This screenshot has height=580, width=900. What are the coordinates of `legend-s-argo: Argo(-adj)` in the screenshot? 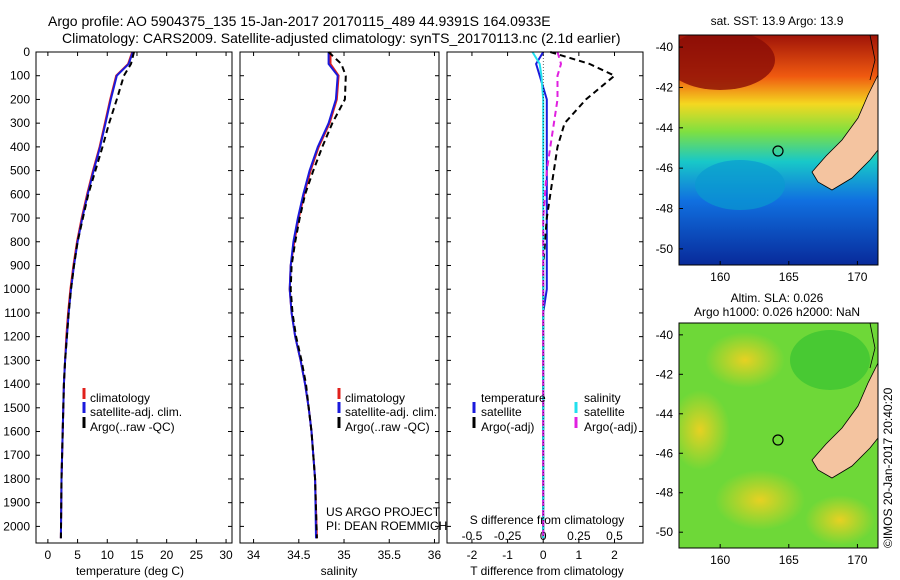 It's located at (610, 427).